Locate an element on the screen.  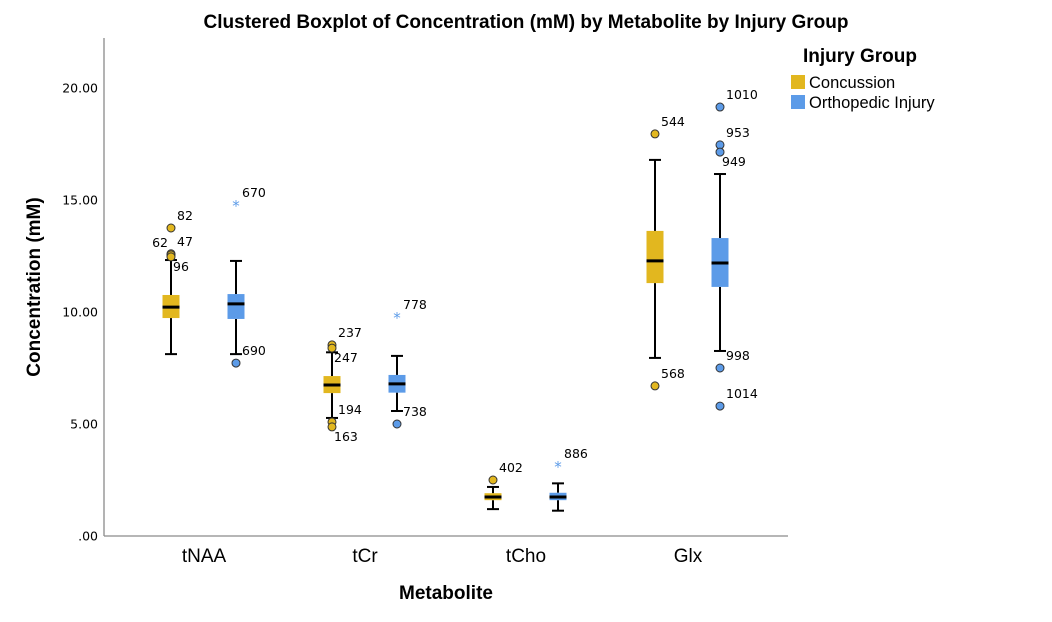
box-concussion-tcr: 237 247 194 163 is located at coordinates (342, 384).